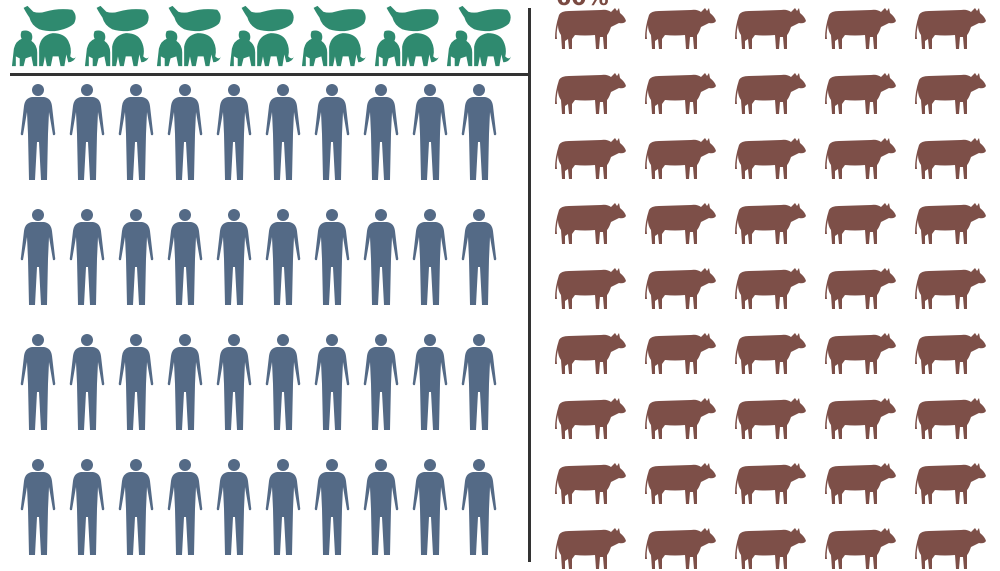 The width and height of the screenshot is (1000, 571). I want to click on horizontal-divider, so click(269, 74).